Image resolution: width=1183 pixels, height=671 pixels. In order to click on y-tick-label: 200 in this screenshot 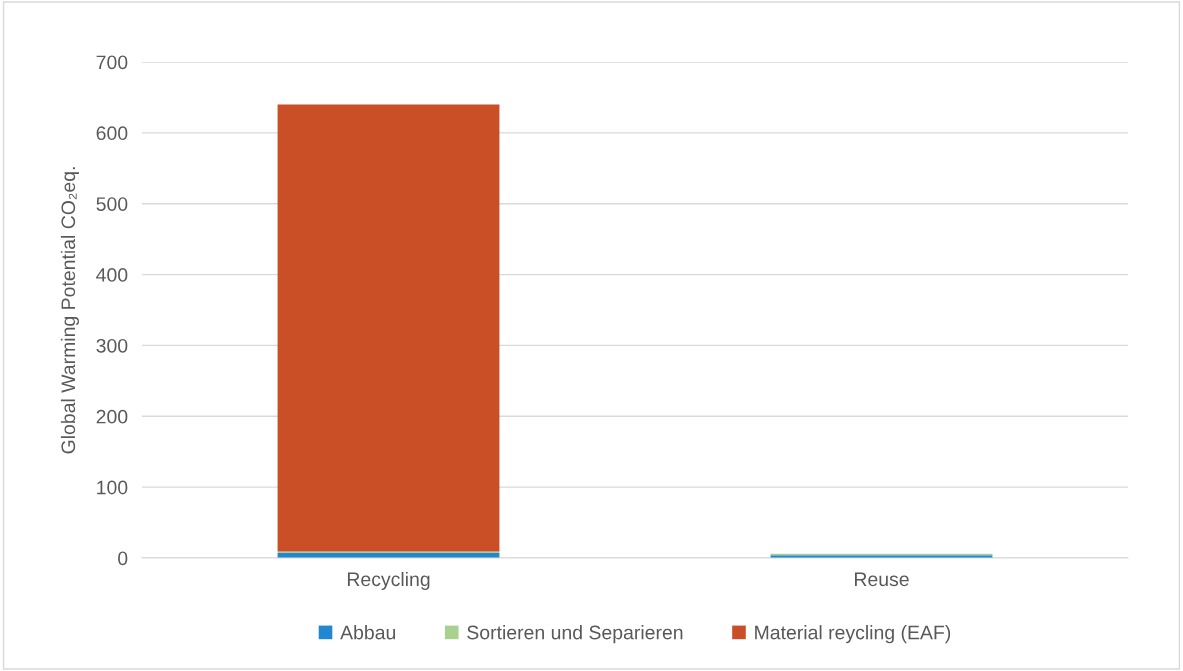, I will do `click(112, 416)`.